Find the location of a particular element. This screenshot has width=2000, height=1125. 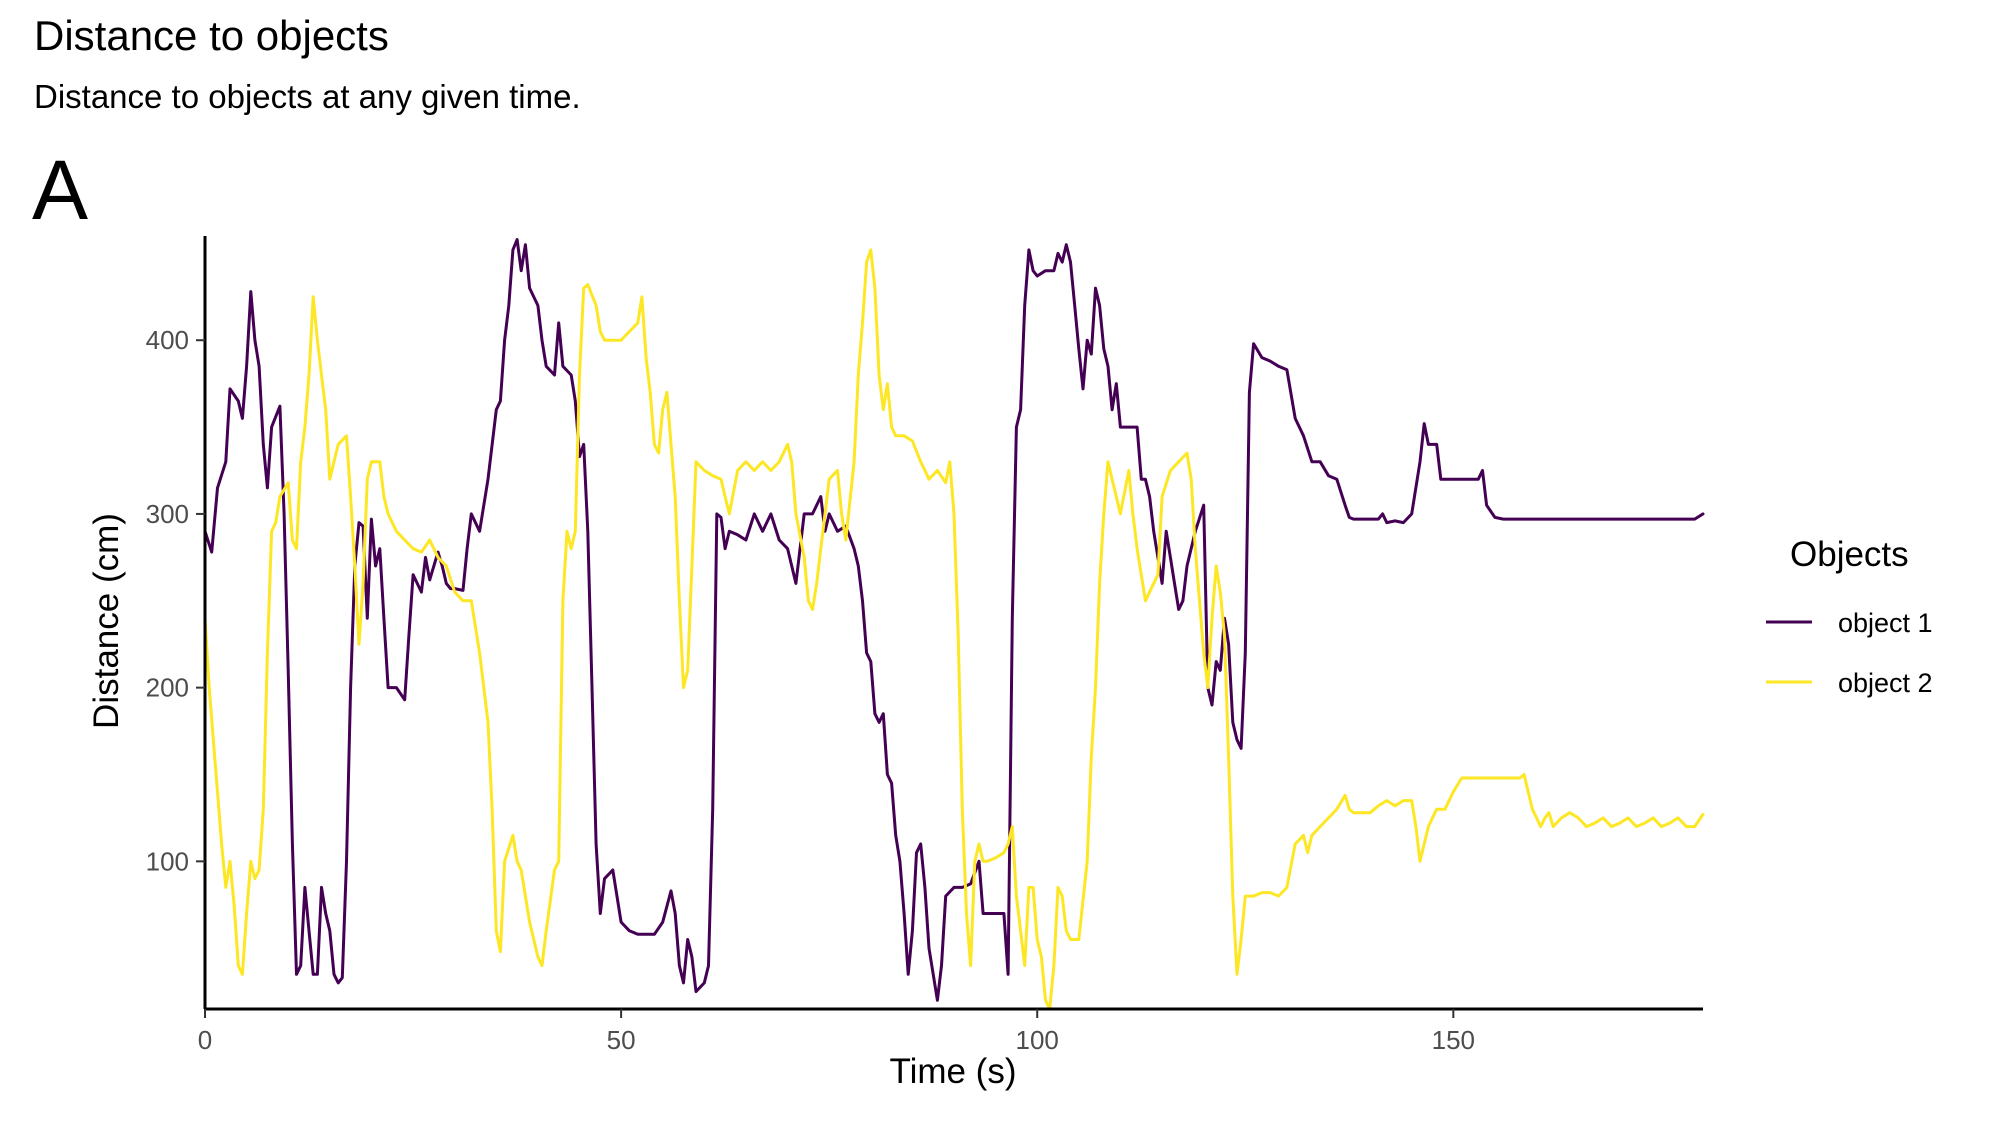

y-tick-label: 300 is located at coordinates (167, 514).